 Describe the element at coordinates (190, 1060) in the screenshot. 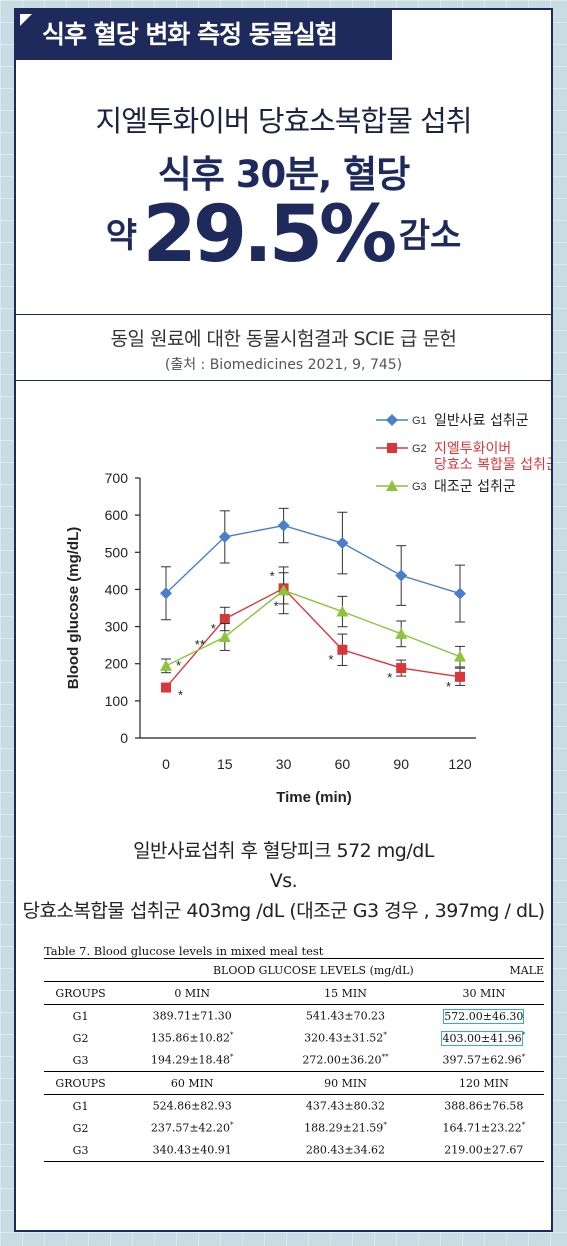

I see `table-cell: 194.29±18.48` at that location.